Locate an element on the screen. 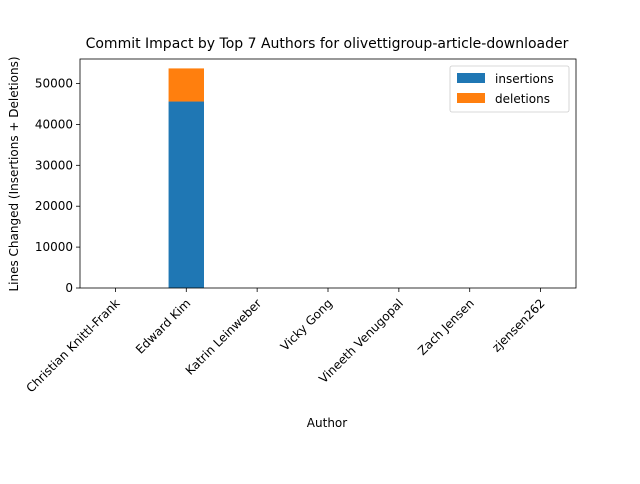 This screenshot has height=484, width=640. legend: insertions deletions is located at coordinates (509, 89).